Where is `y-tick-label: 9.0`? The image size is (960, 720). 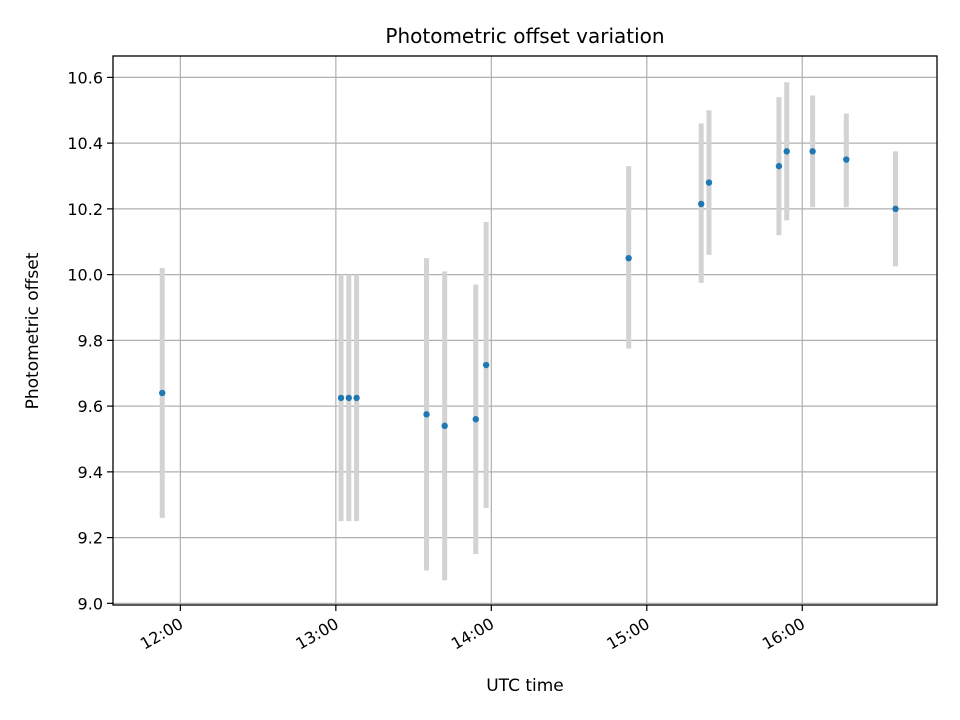
y-tick-label: 9.0 is located at coordinates (90, 603).